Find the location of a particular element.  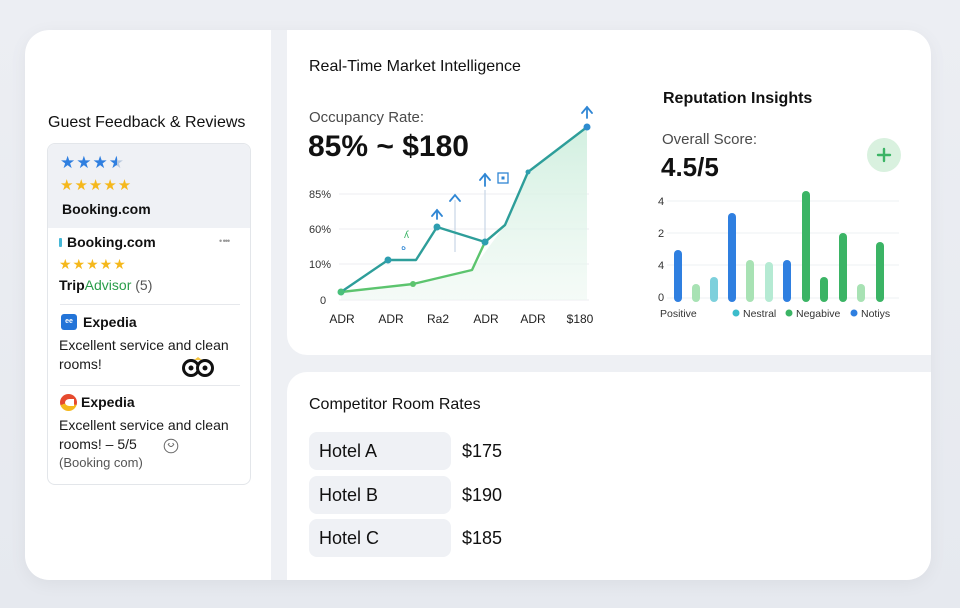

svg-text: Positive is located at coordinates (678, 314).